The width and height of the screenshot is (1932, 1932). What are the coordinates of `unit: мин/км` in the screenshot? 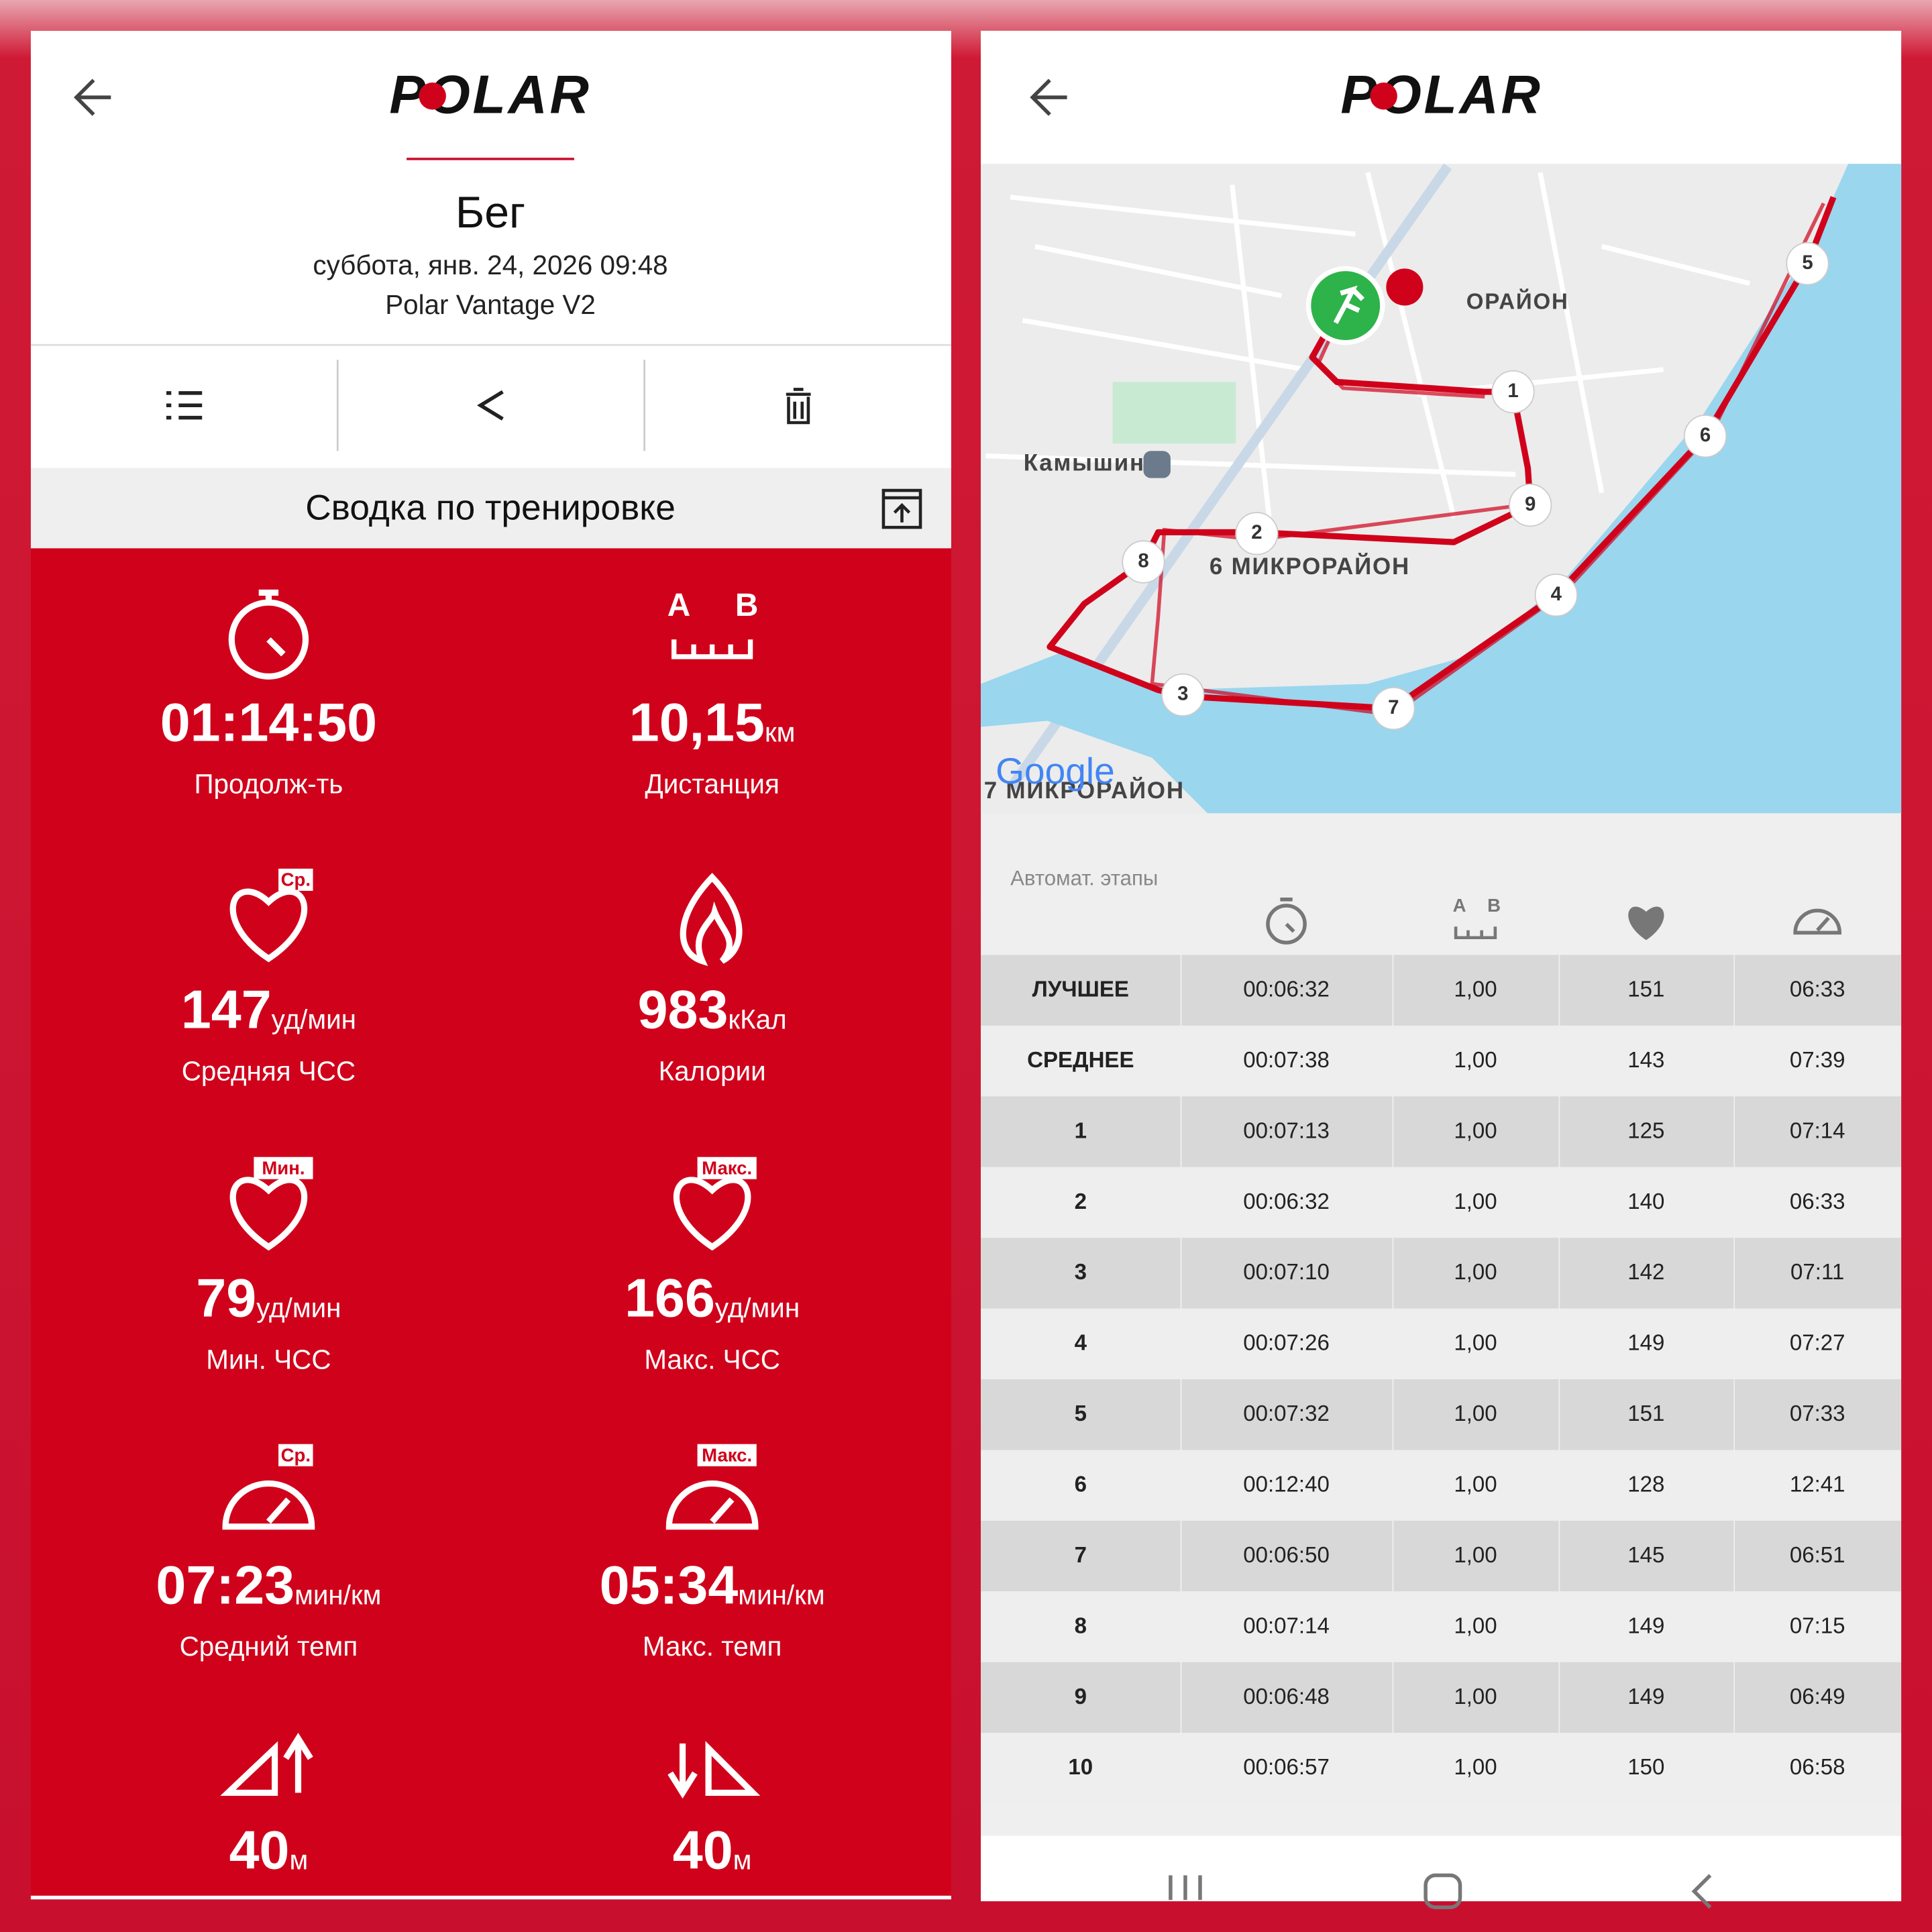 It's located at (781, 1594).